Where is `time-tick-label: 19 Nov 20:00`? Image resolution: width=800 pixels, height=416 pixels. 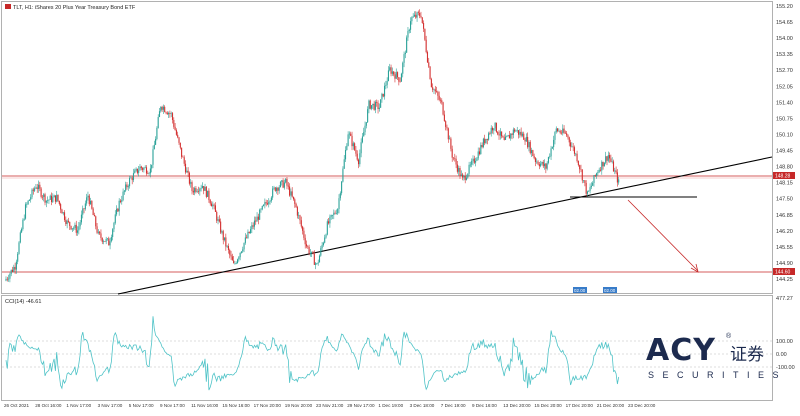 time-tick-label: 19 Nov 20:00 is located at coordinates (299, 405).